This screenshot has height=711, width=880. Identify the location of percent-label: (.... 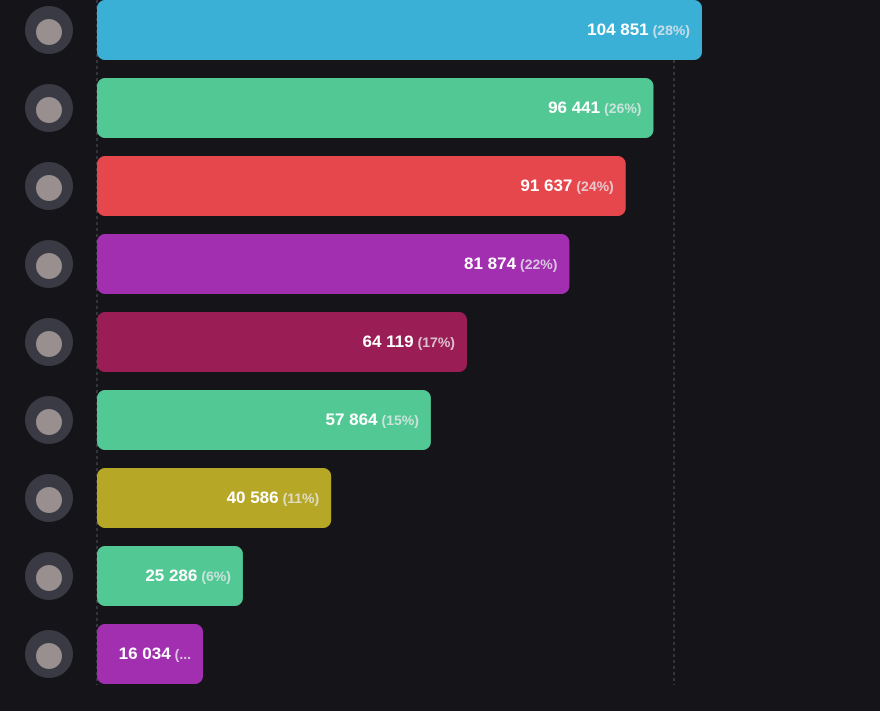
(183, 654).